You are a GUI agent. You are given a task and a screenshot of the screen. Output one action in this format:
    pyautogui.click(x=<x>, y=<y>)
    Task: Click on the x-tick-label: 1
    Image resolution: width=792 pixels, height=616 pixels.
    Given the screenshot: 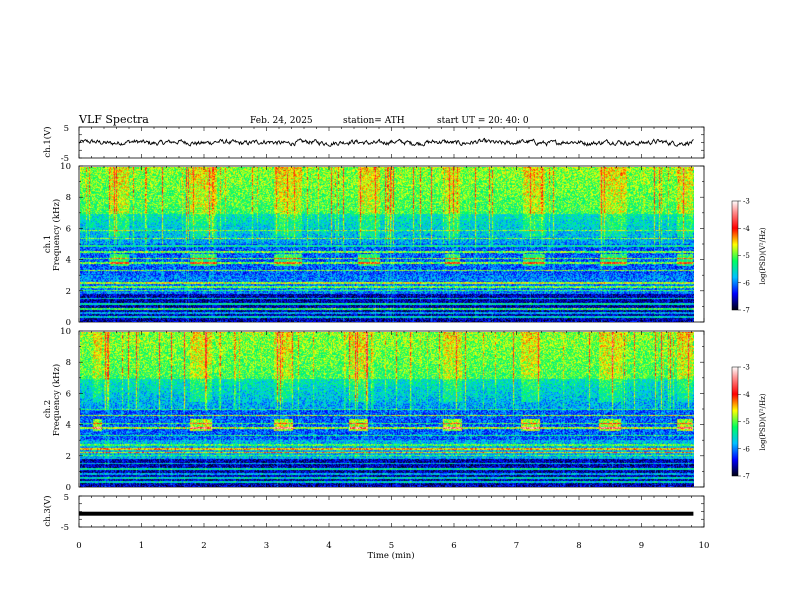 What is the action you would take?
    pyautogui.click(x=141, y=546)
    